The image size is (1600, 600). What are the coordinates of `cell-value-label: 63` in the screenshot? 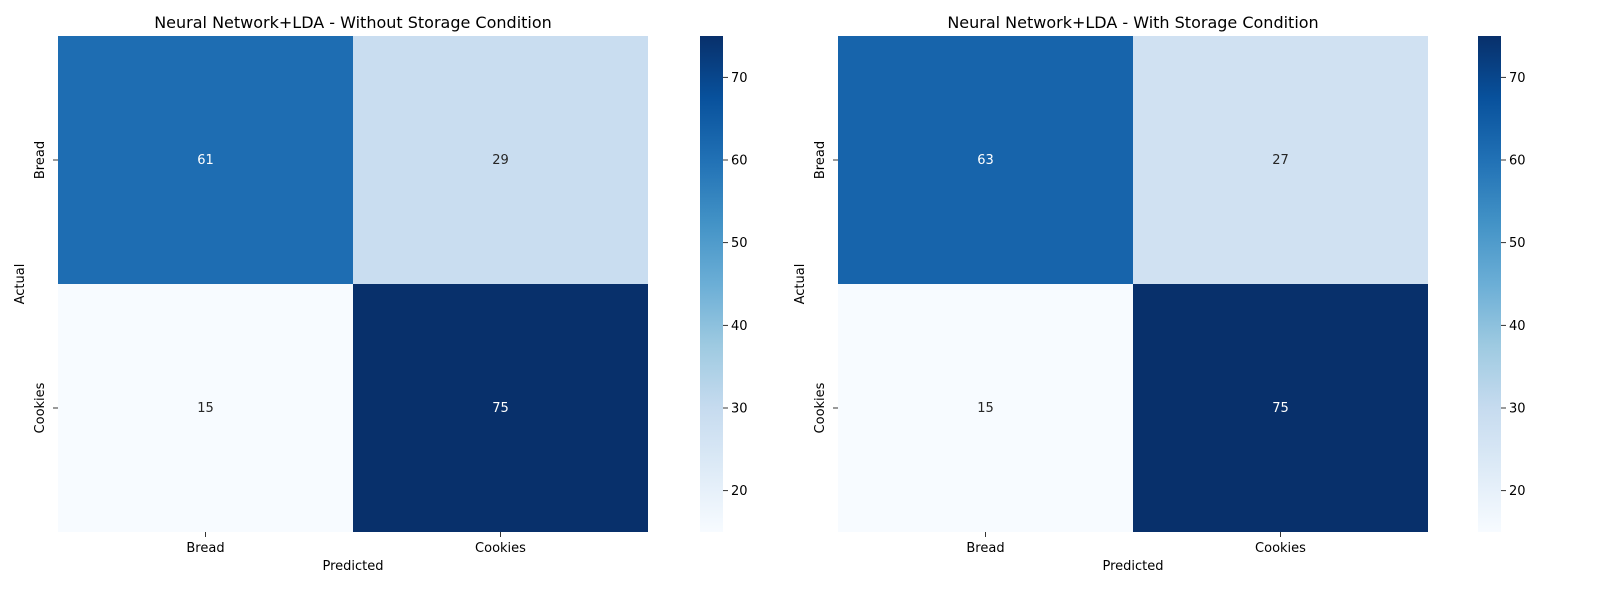 It's located at (985, 160).